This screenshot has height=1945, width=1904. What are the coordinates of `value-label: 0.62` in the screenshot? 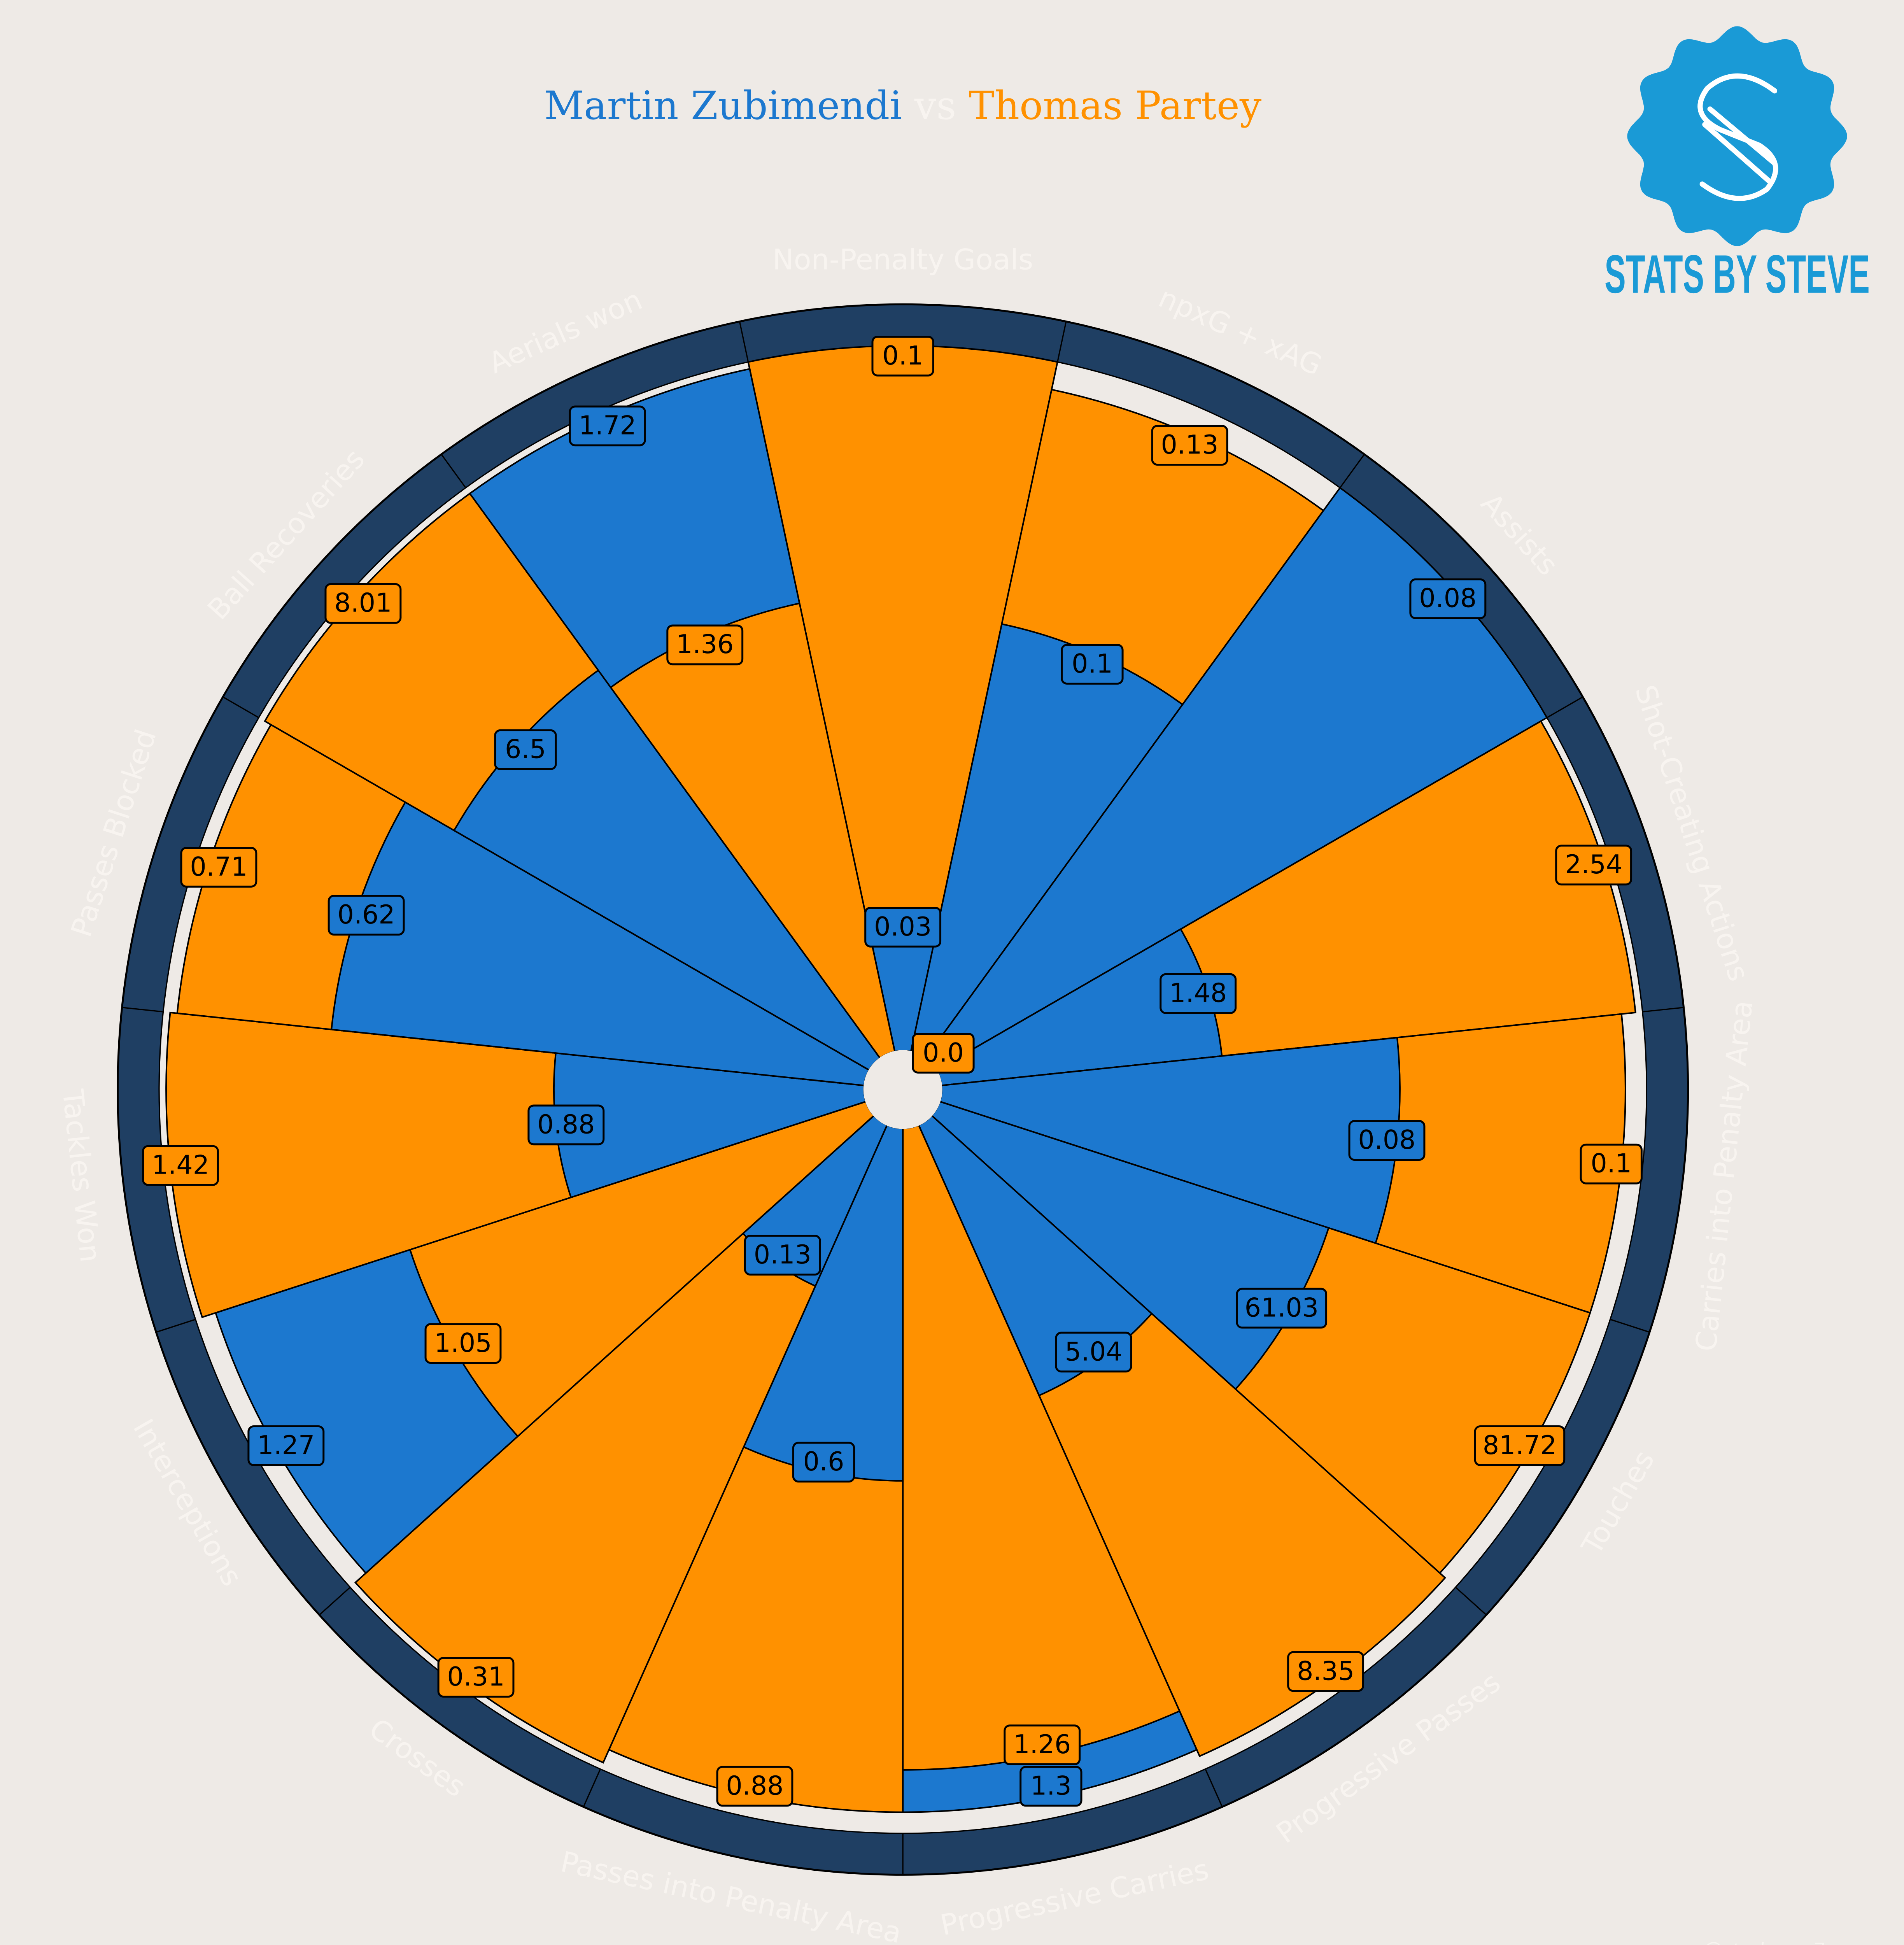 It's located at (366, 915).